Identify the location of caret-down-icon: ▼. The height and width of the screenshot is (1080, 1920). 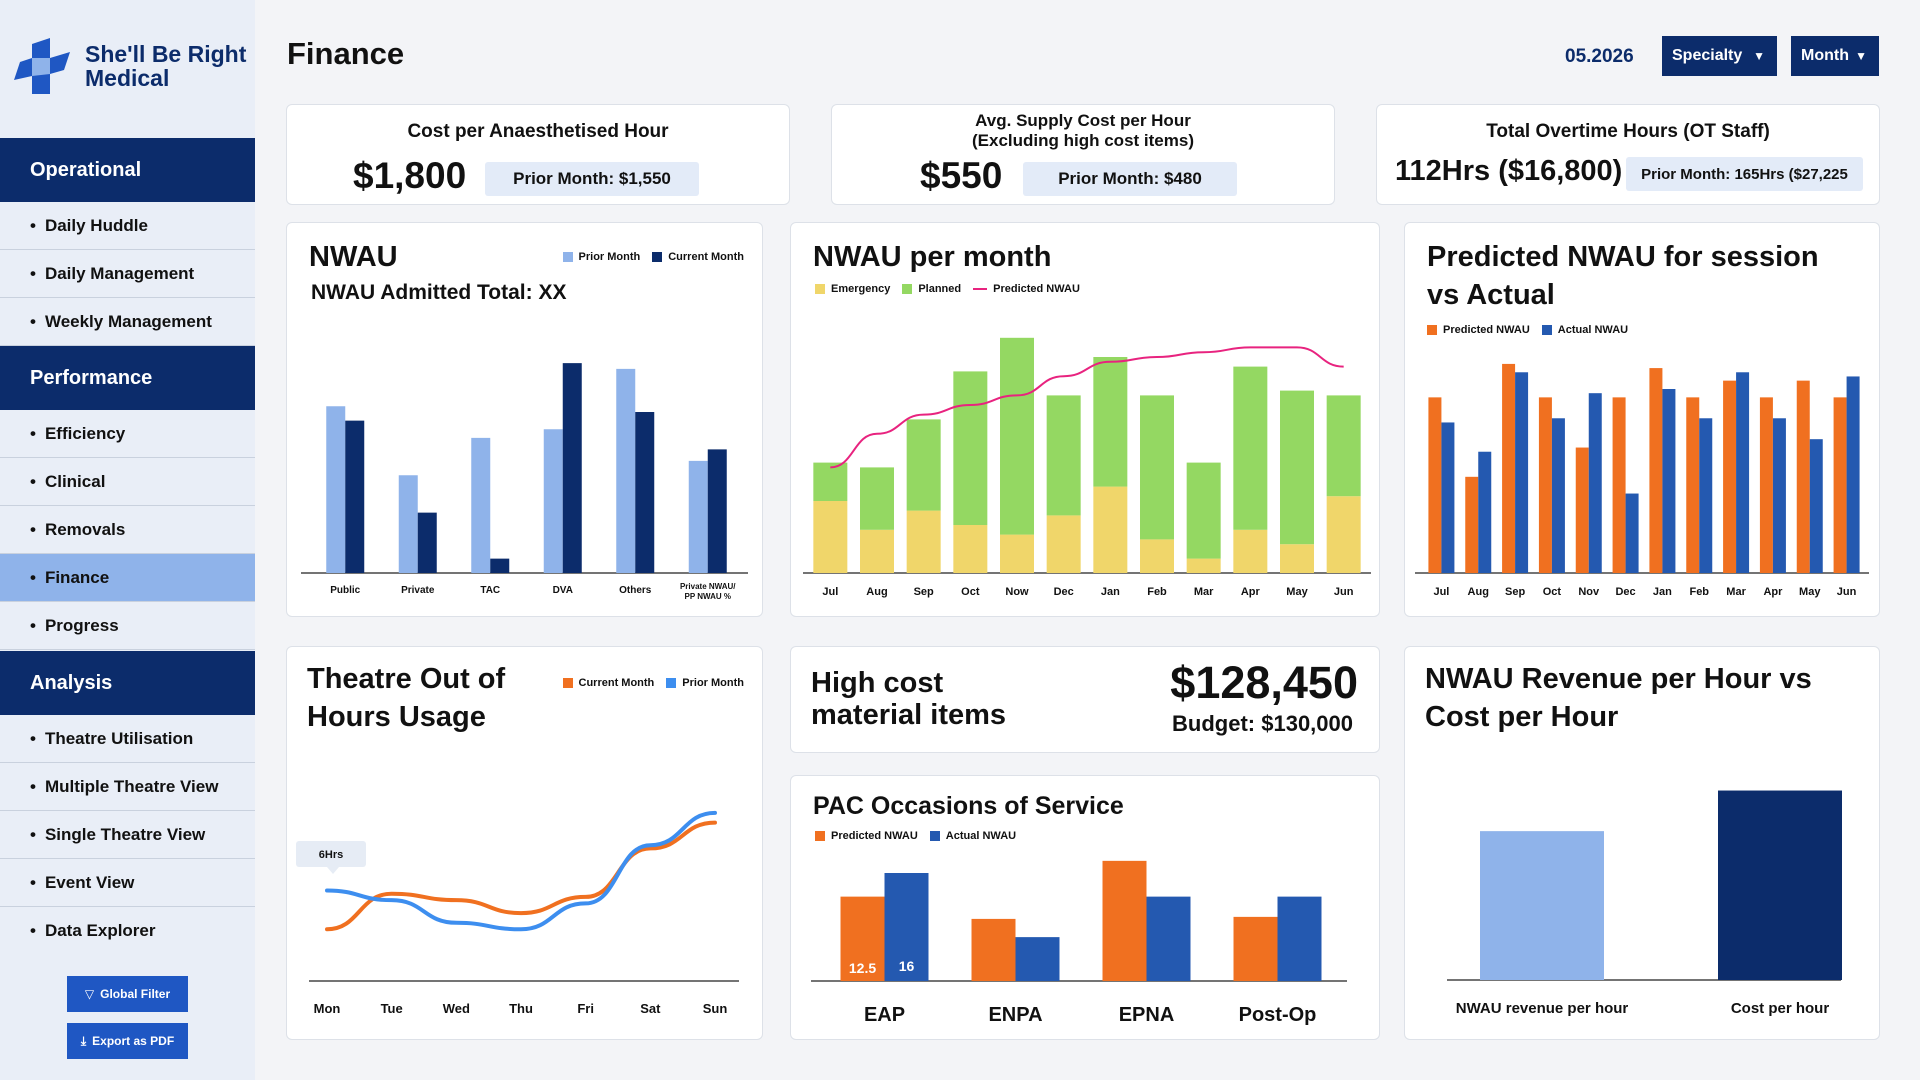
(1861, 56).